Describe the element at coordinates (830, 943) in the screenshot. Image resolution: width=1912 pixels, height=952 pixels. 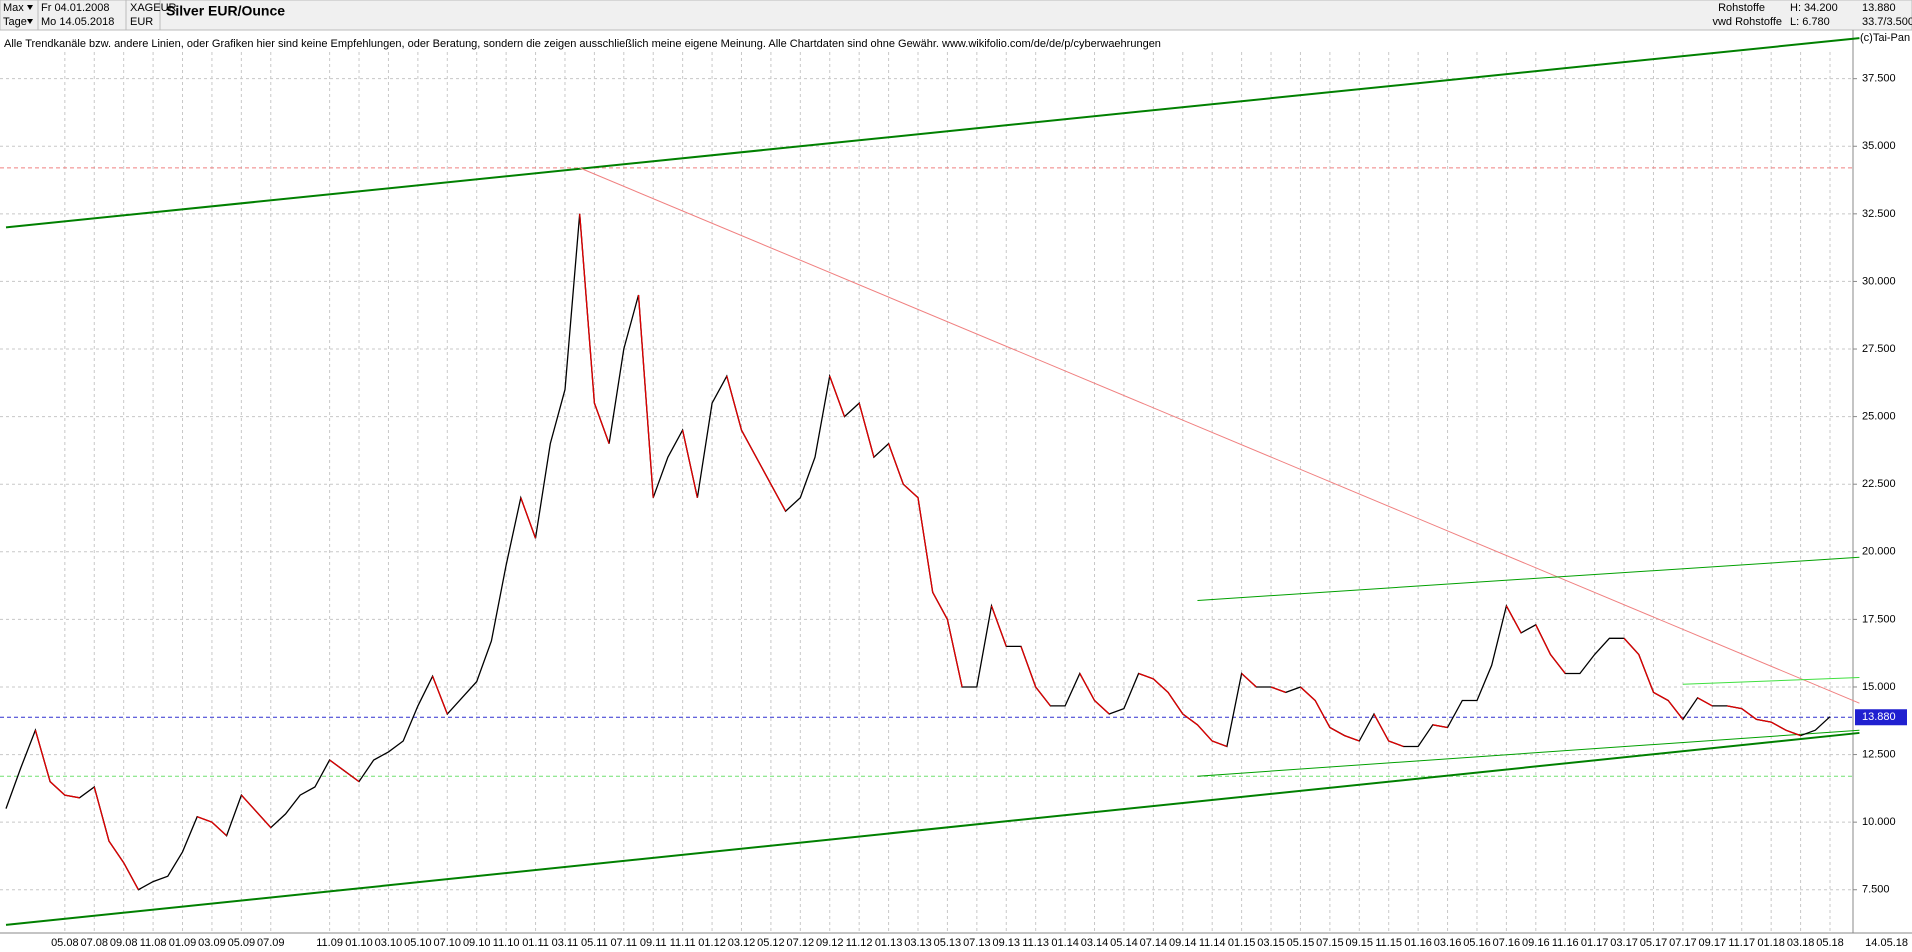
I see `x-tick-label: 09.12` at that location.